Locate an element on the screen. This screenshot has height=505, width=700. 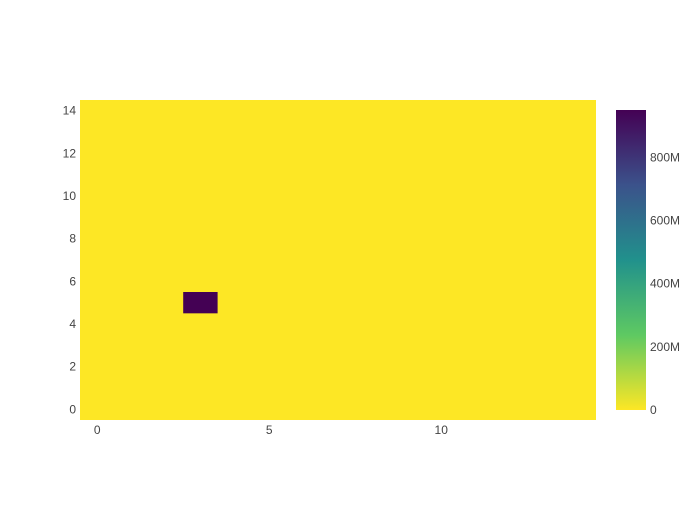
colorbar: 0 200M 400M 600M 800M is located at coordinates (648, 263).